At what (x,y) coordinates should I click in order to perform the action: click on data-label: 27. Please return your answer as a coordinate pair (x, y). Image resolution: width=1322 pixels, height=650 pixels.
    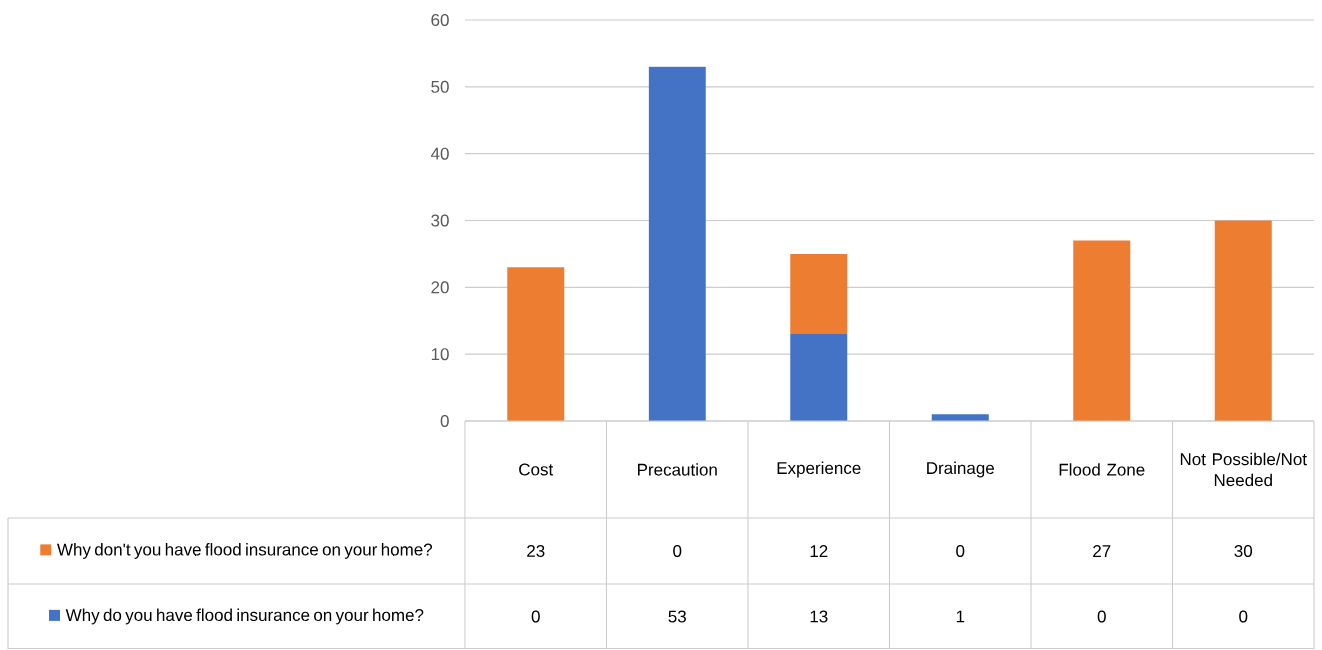
    Looking at the image, I should click on (1102, 551).